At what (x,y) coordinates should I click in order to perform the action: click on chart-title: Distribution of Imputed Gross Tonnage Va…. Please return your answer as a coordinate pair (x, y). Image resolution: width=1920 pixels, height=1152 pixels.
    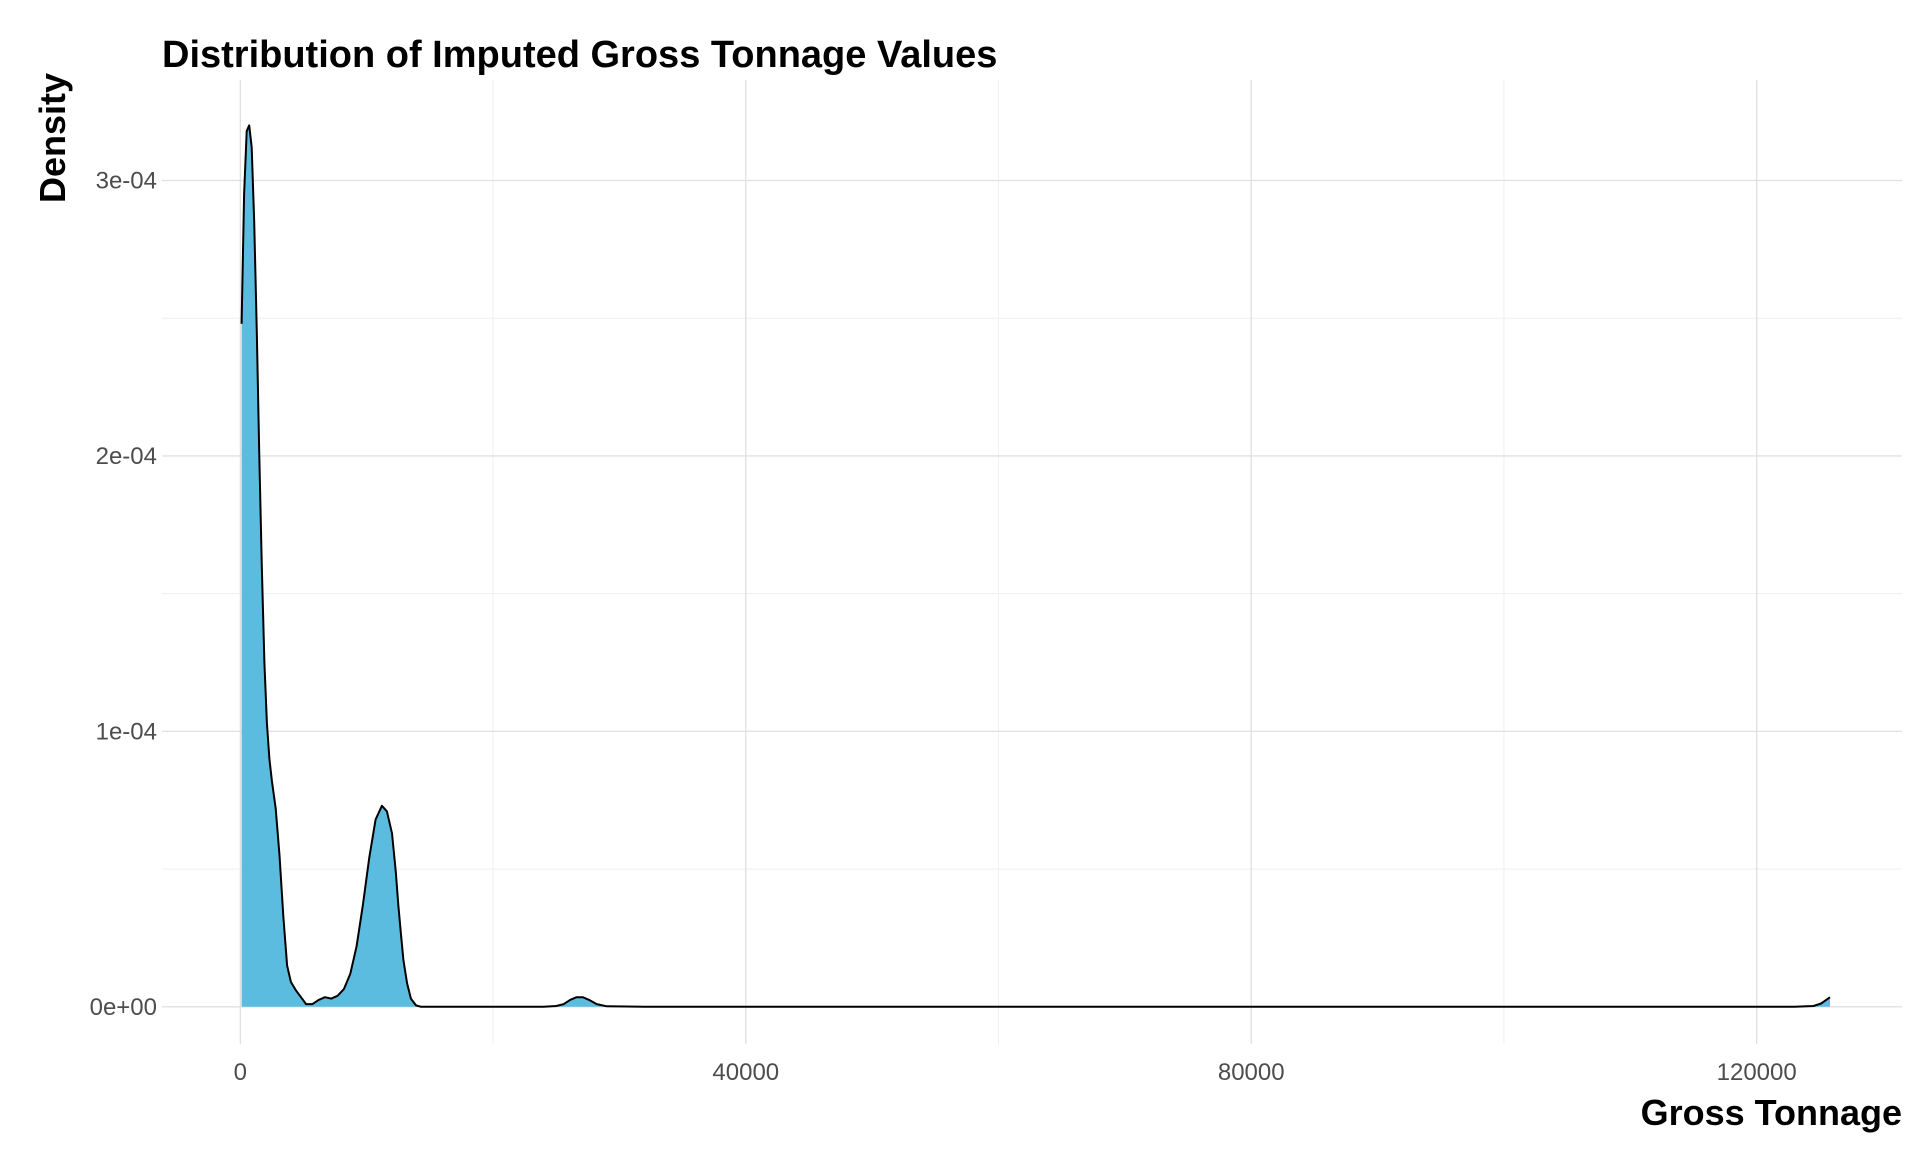
    Looking at the image, I should click on (579, 55).